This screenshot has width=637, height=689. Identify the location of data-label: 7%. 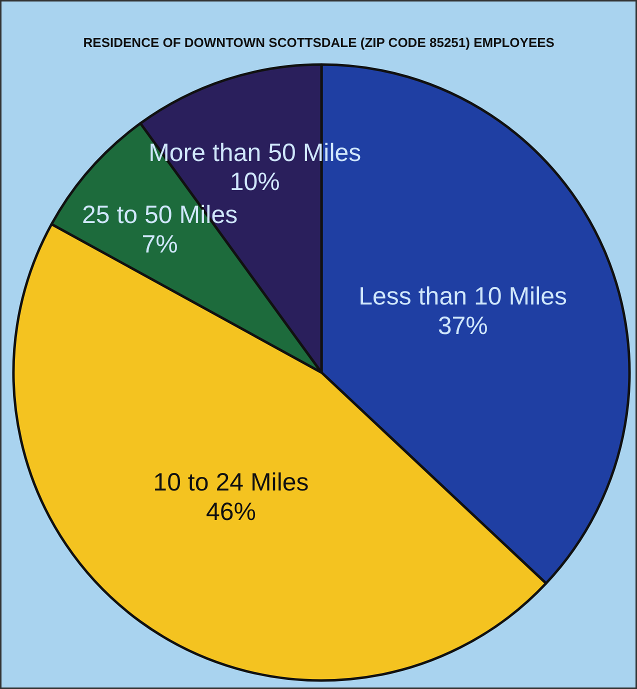
(160, 244).